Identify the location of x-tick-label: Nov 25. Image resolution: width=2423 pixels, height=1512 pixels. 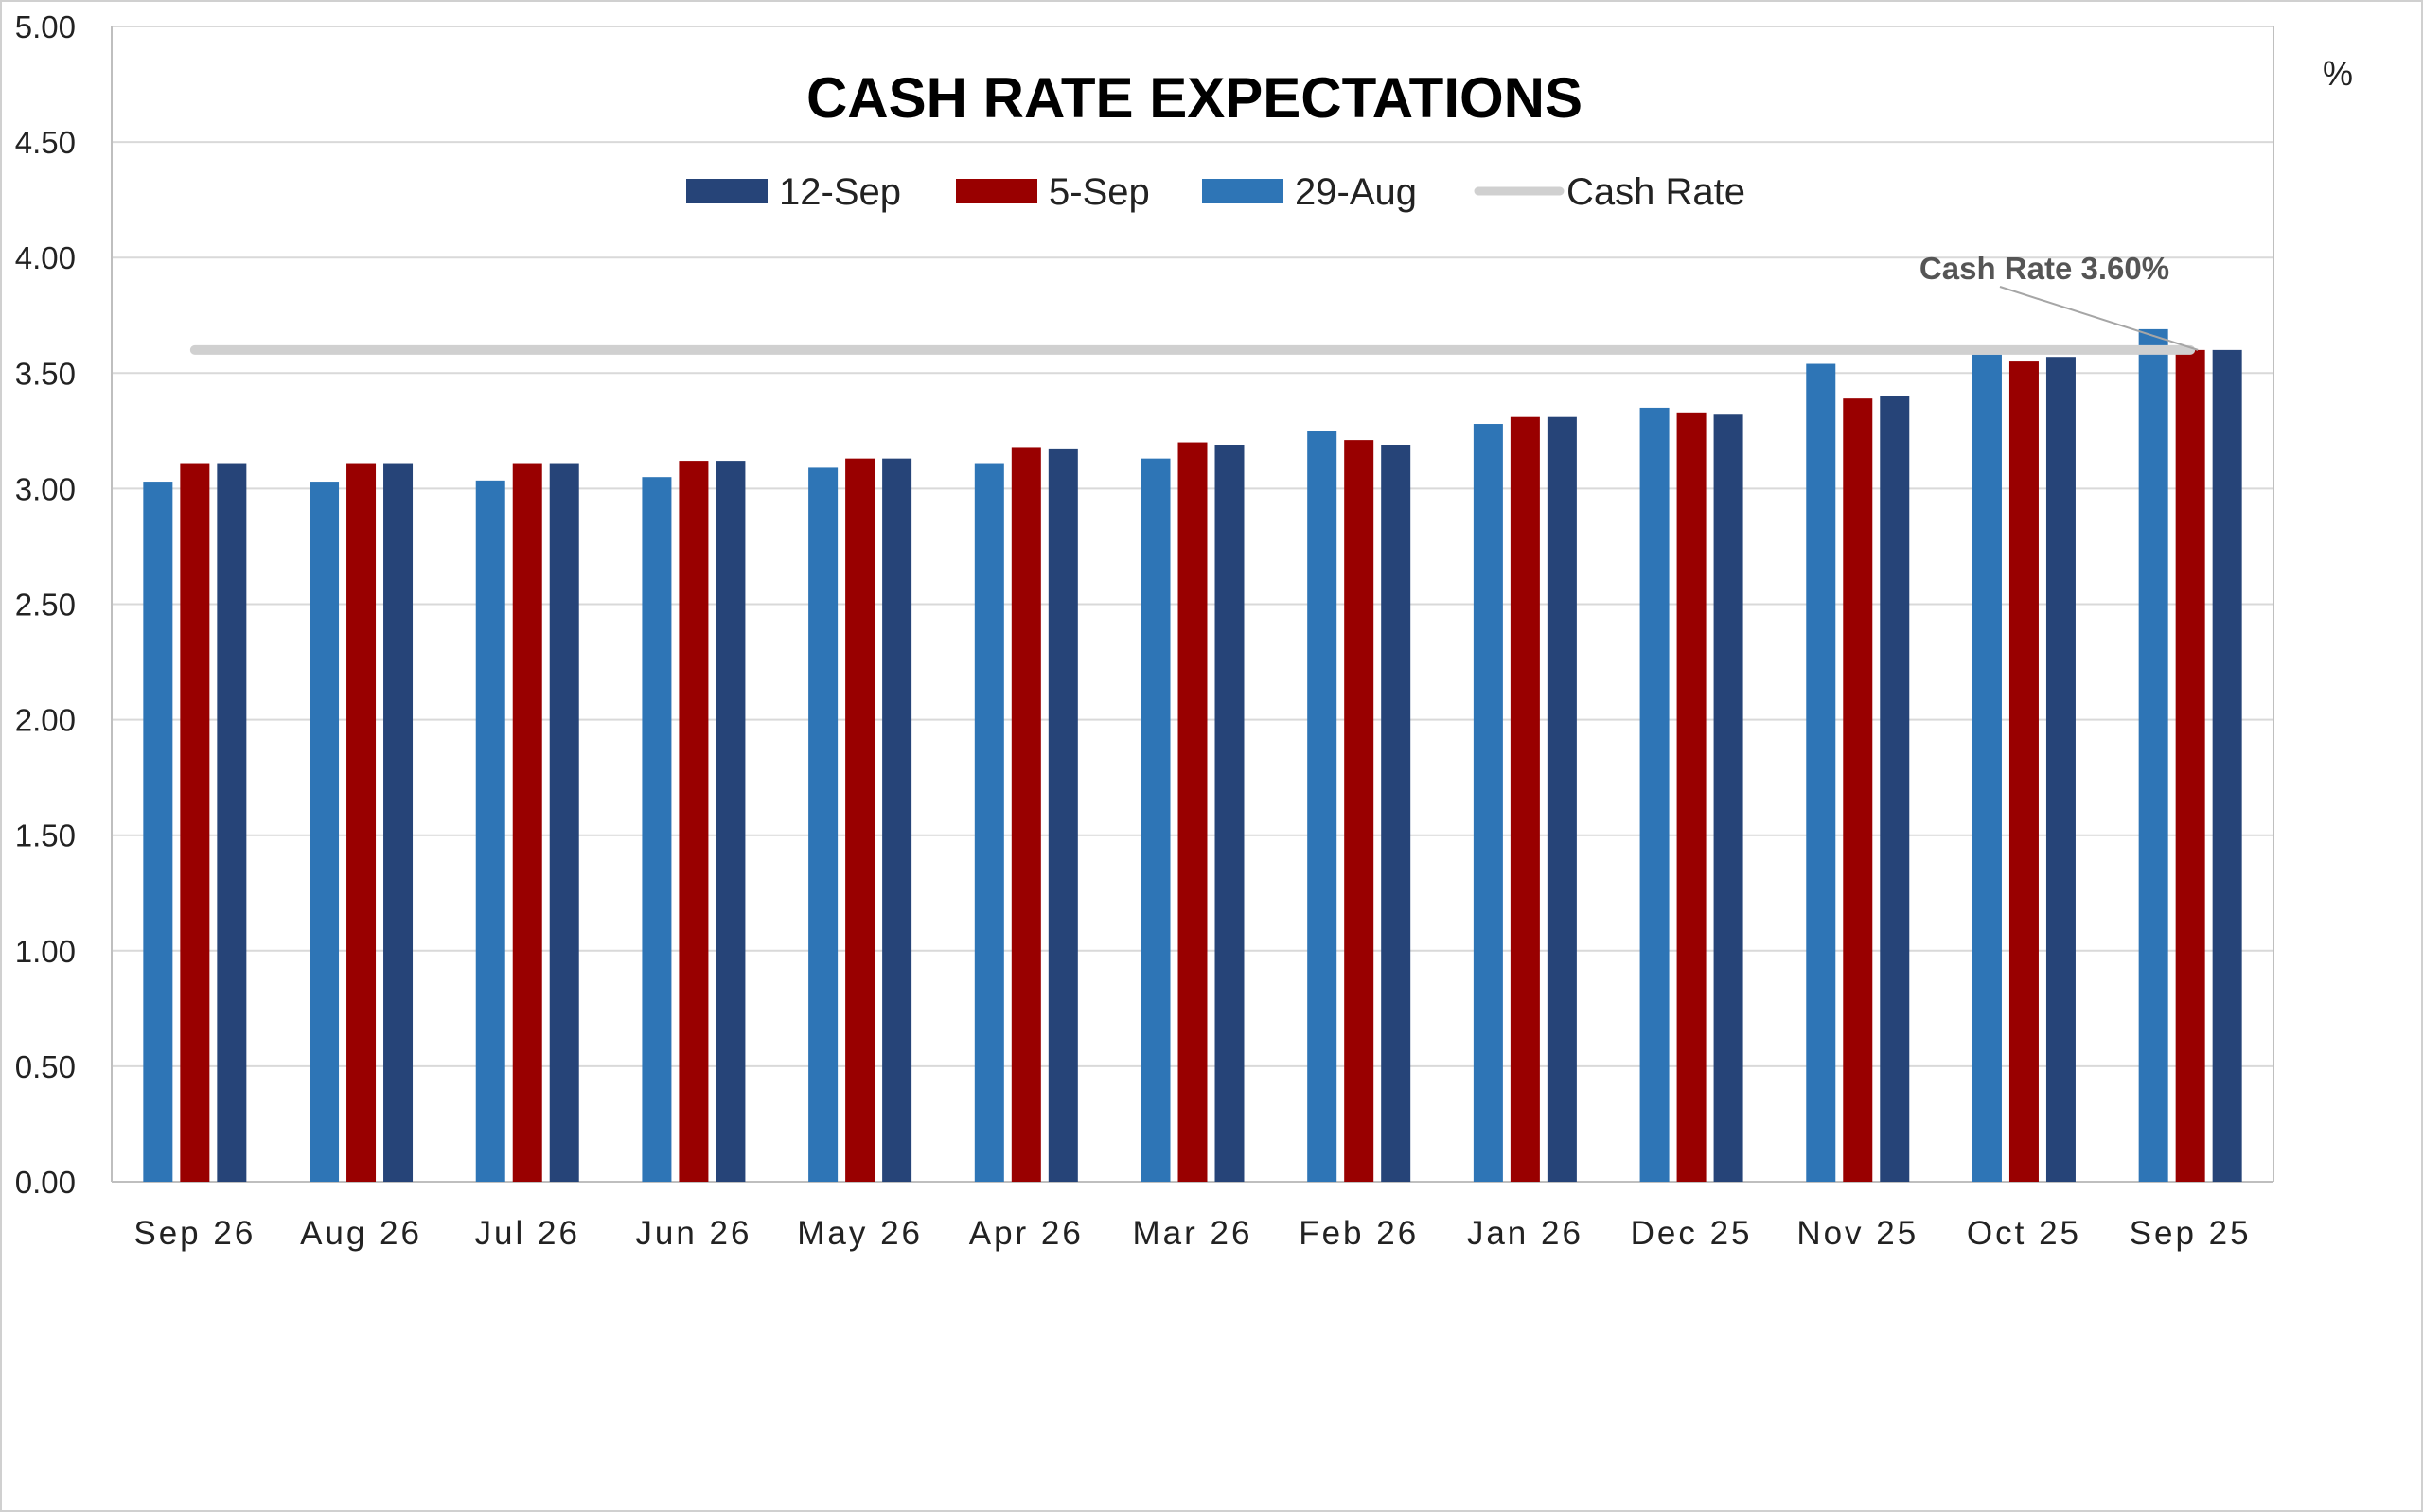
(1857, 1233).